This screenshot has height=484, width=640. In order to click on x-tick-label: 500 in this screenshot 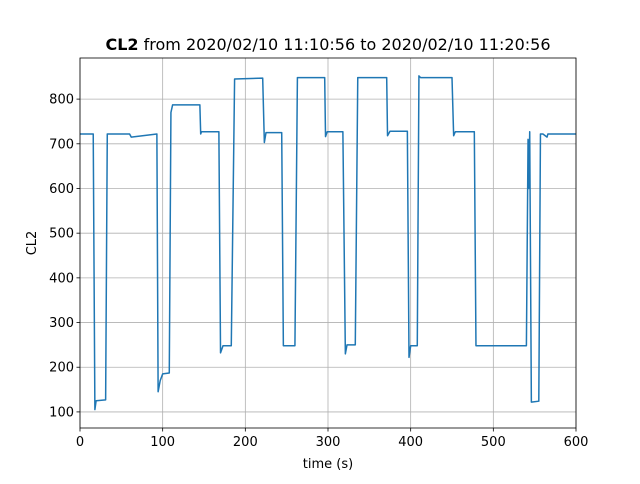, I will do `click(493, 442)`.